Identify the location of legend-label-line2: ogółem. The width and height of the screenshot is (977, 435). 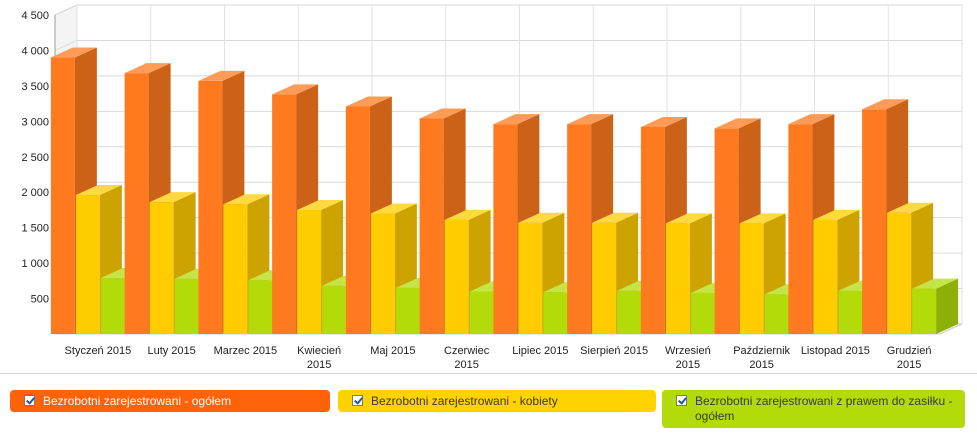
(715, 416).